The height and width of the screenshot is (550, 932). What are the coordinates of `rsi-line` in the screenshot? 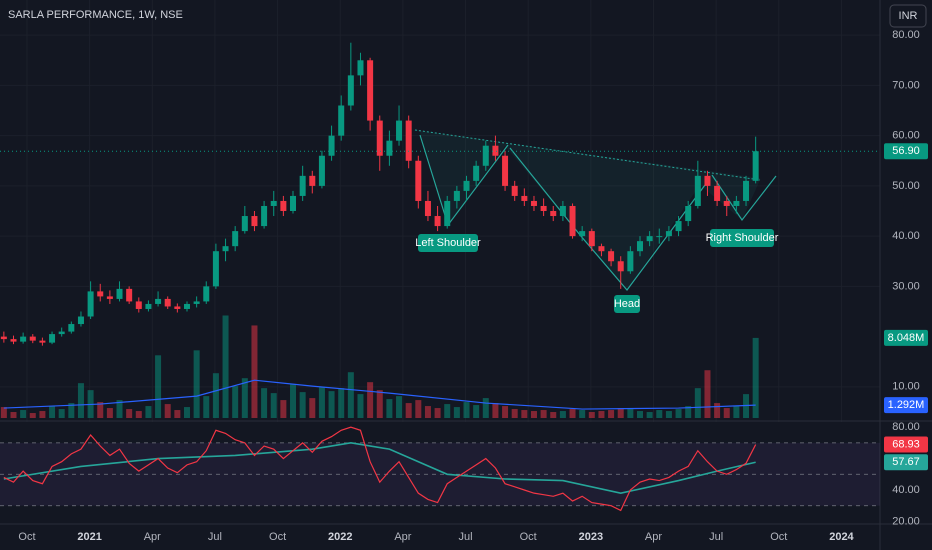 It's located at (380, 469).